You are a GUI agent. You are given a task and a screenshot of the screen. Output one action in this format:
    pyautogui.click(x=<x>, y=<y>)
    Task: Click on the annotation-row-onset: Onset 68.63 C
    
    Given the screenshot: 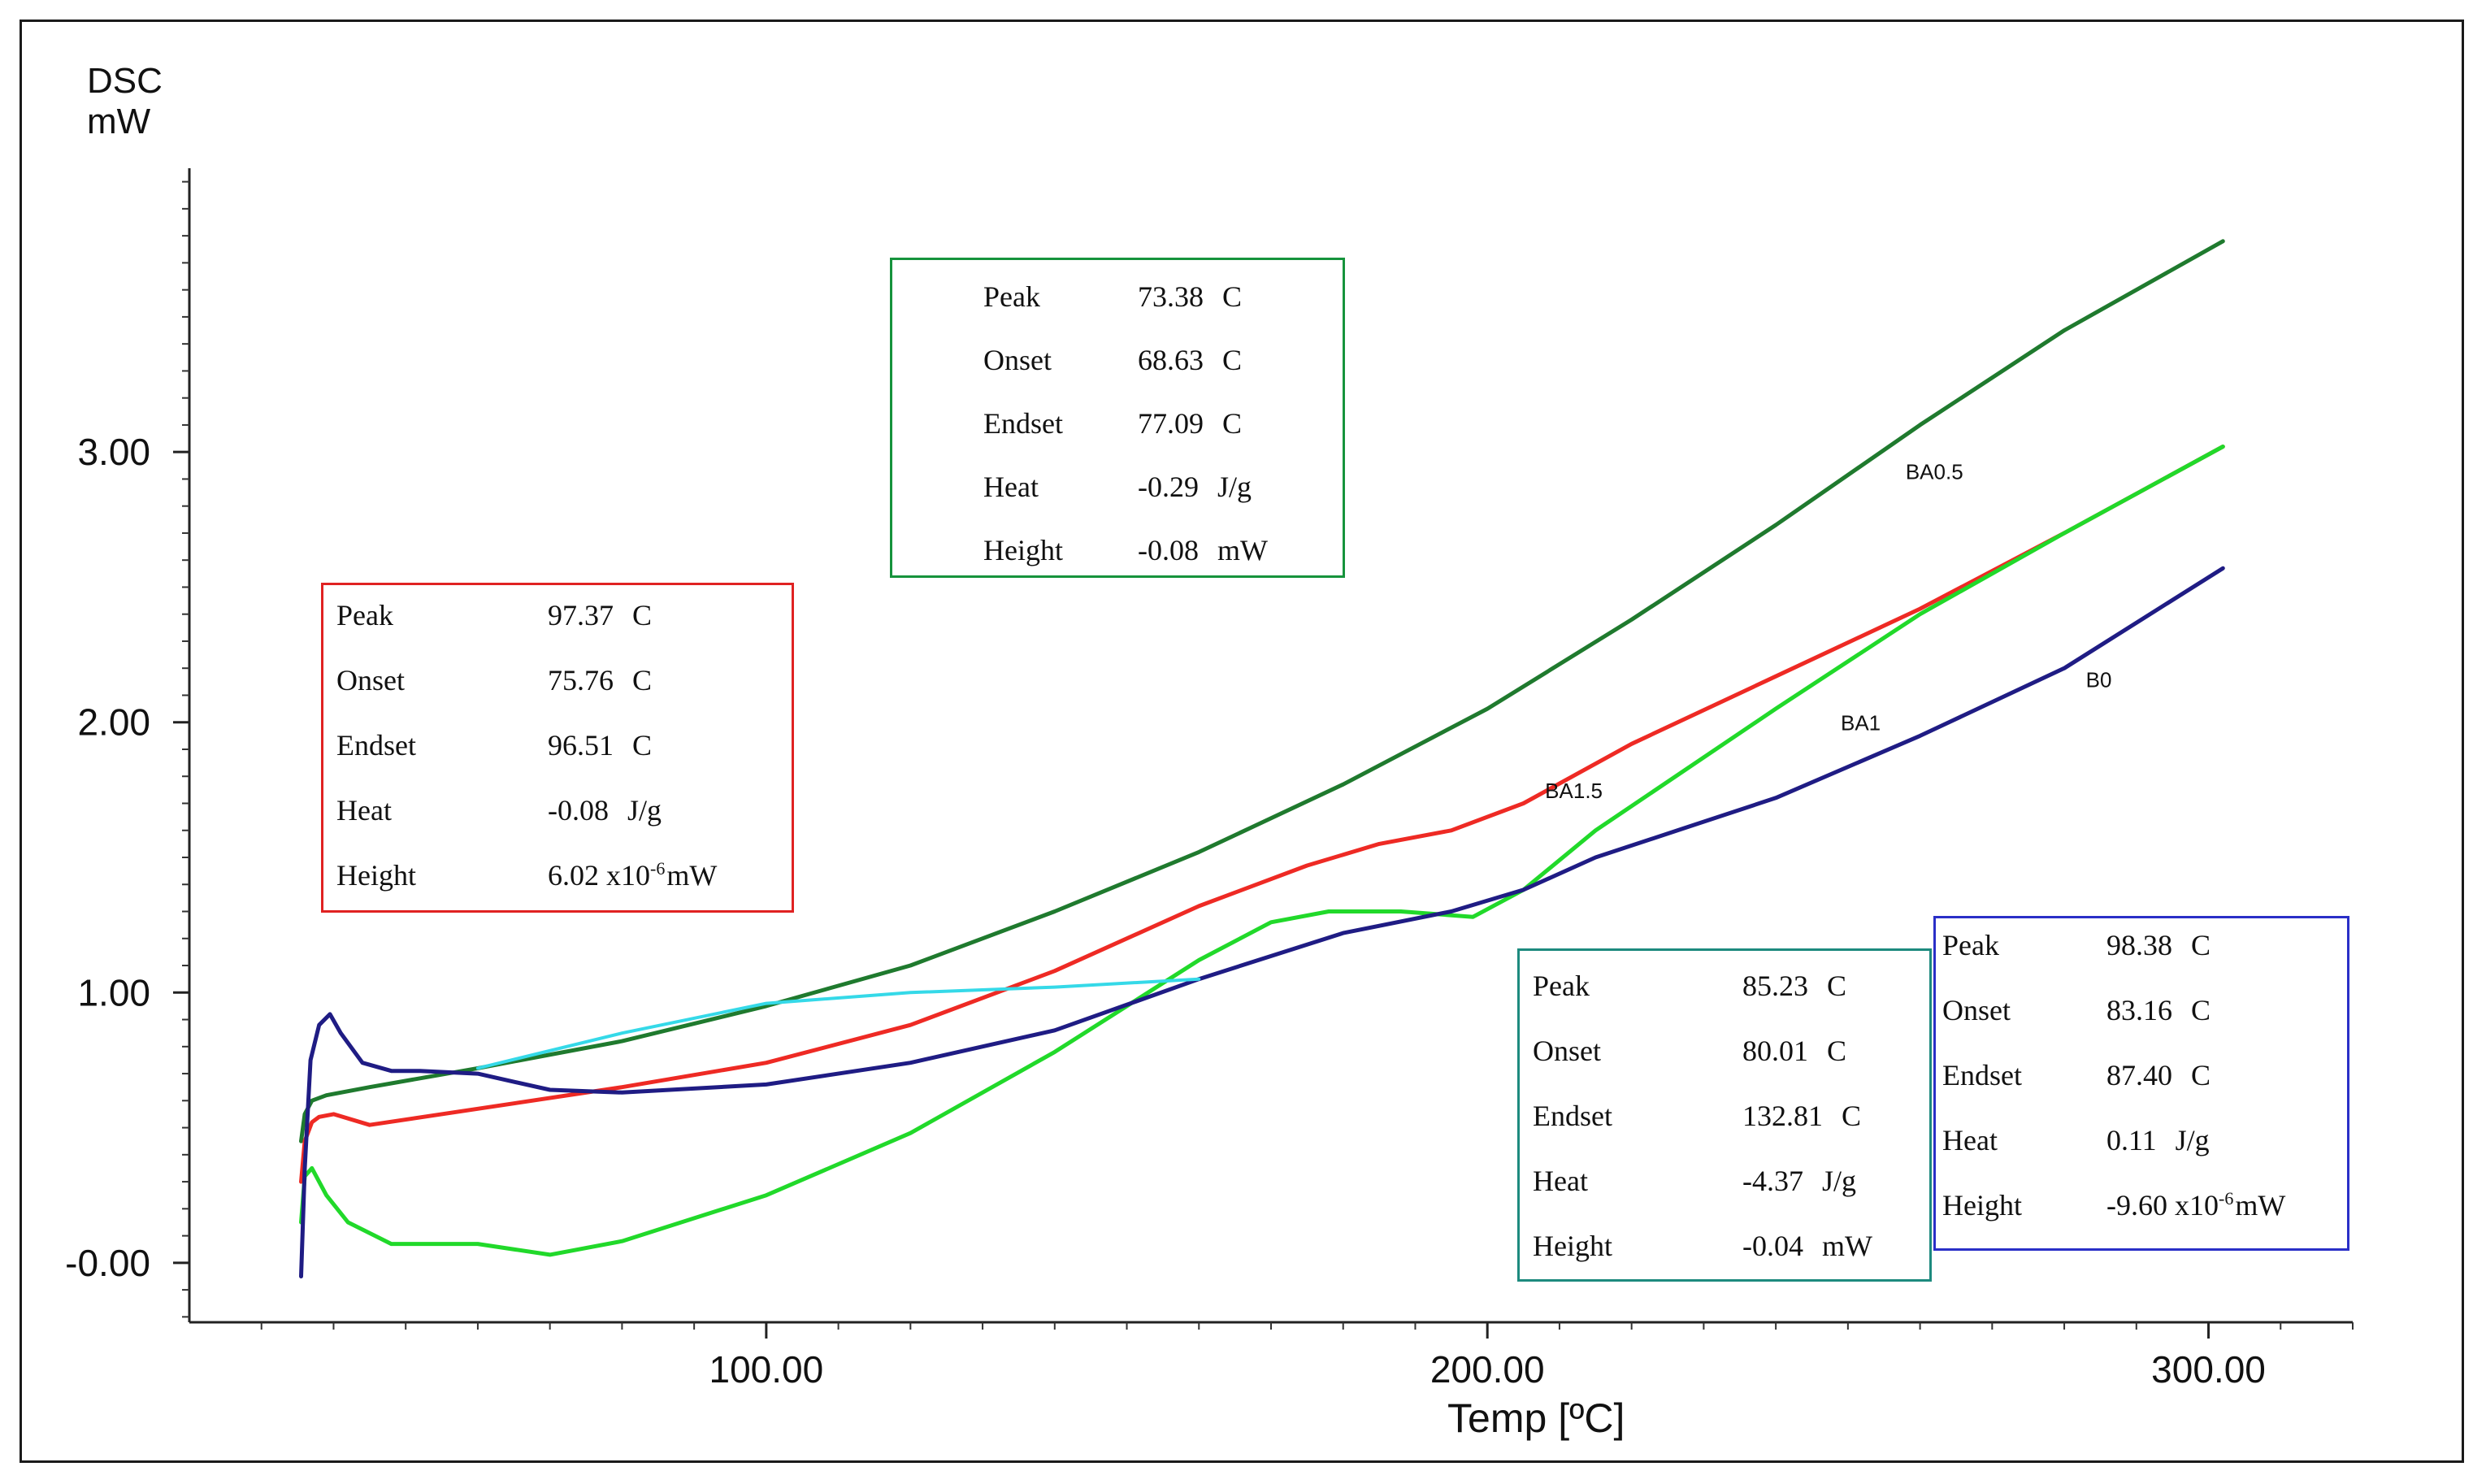 What is the action you would take?
    pyautogui.click(x=1118, y=363)
    